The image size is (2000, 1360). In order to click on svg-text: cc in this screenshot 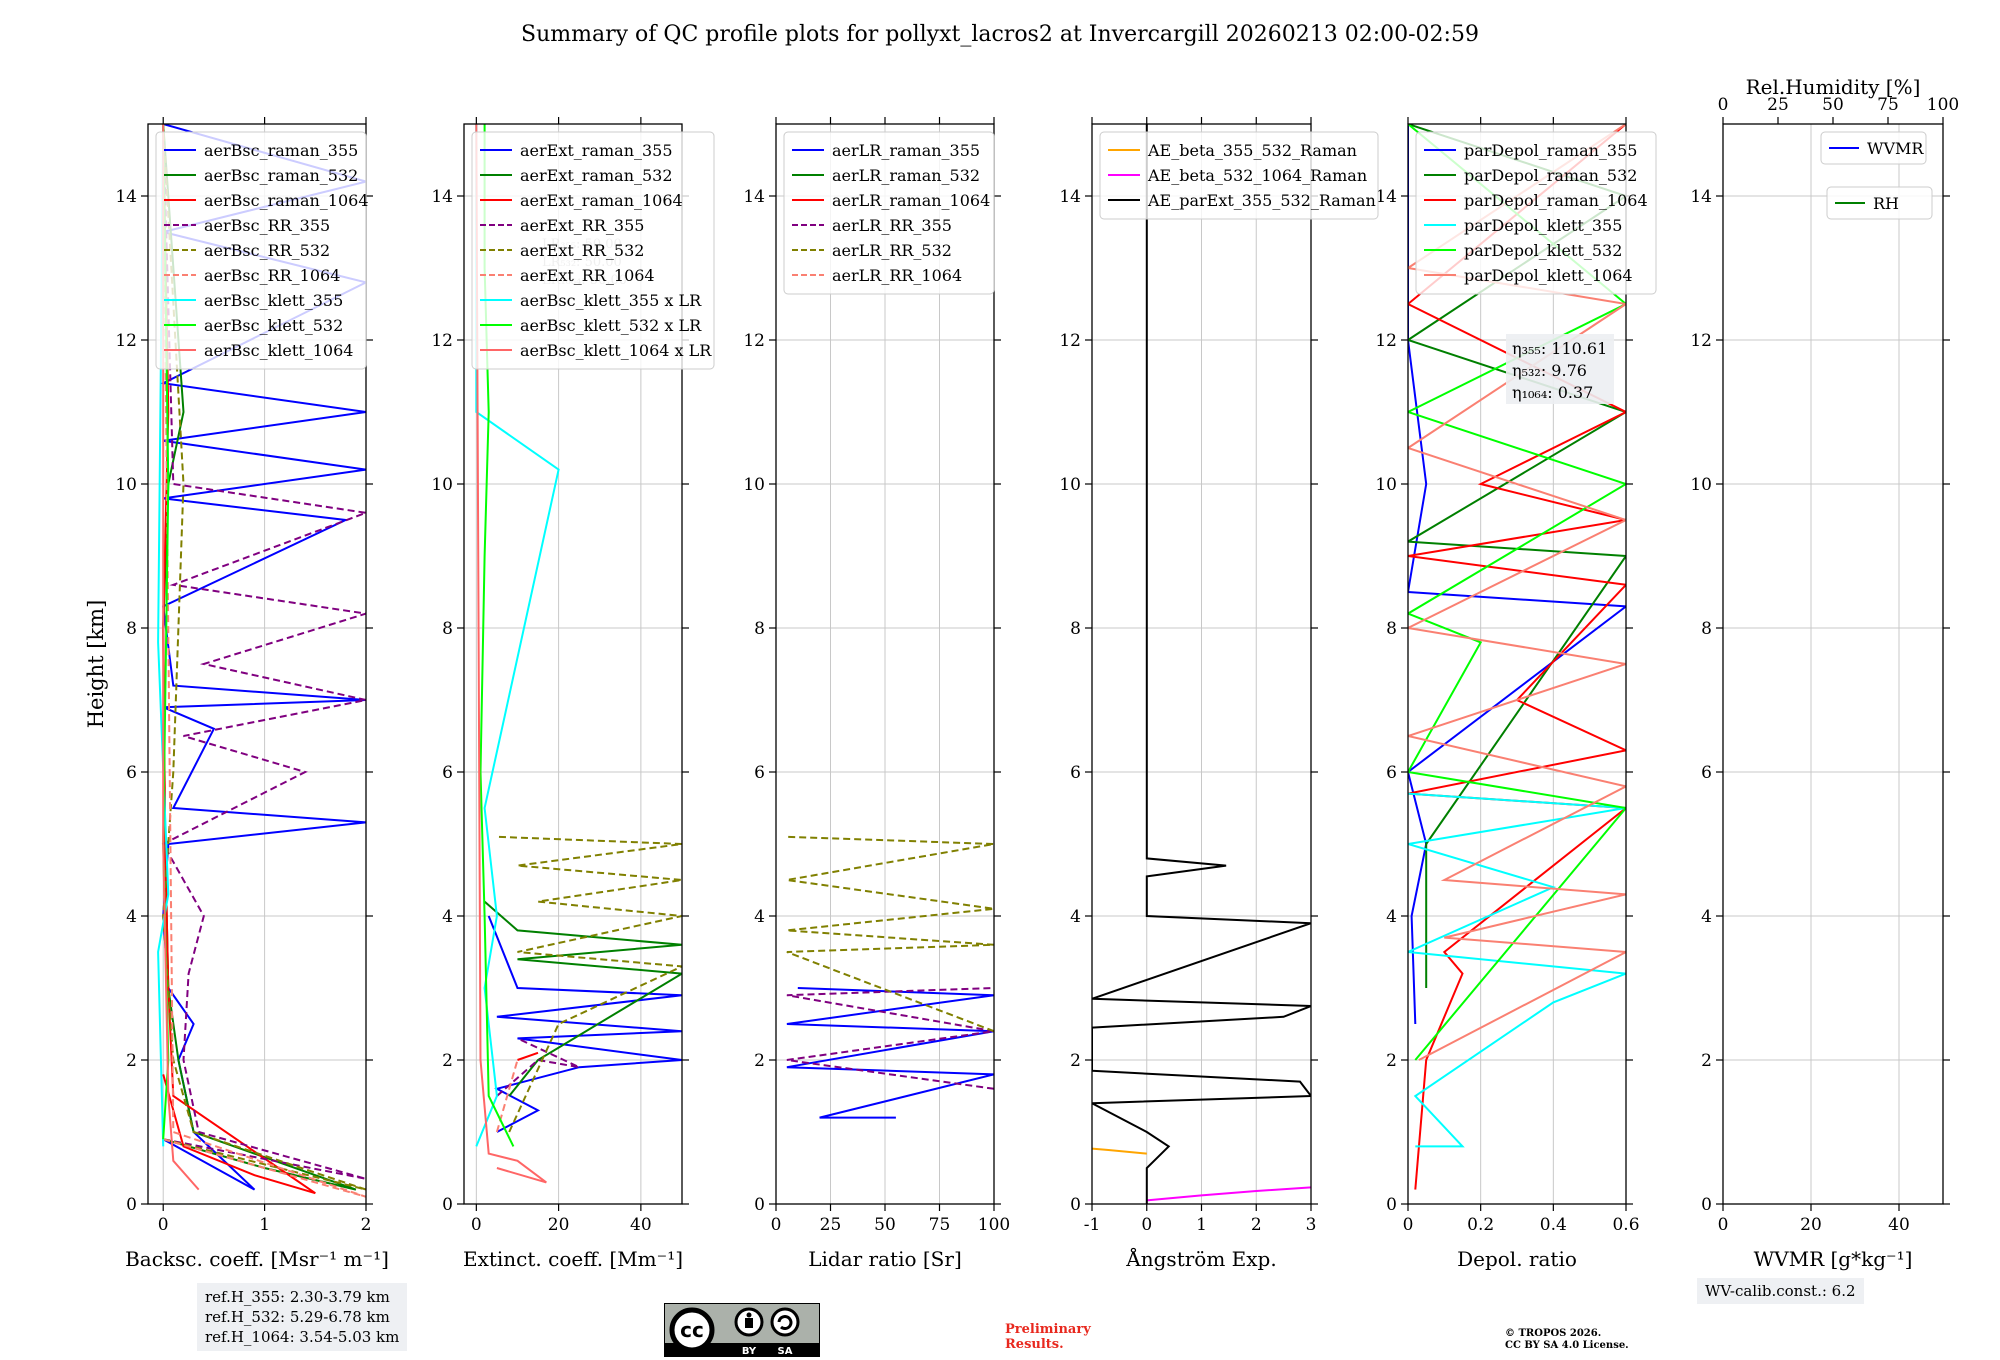, I will do `click(692, 1330)`.